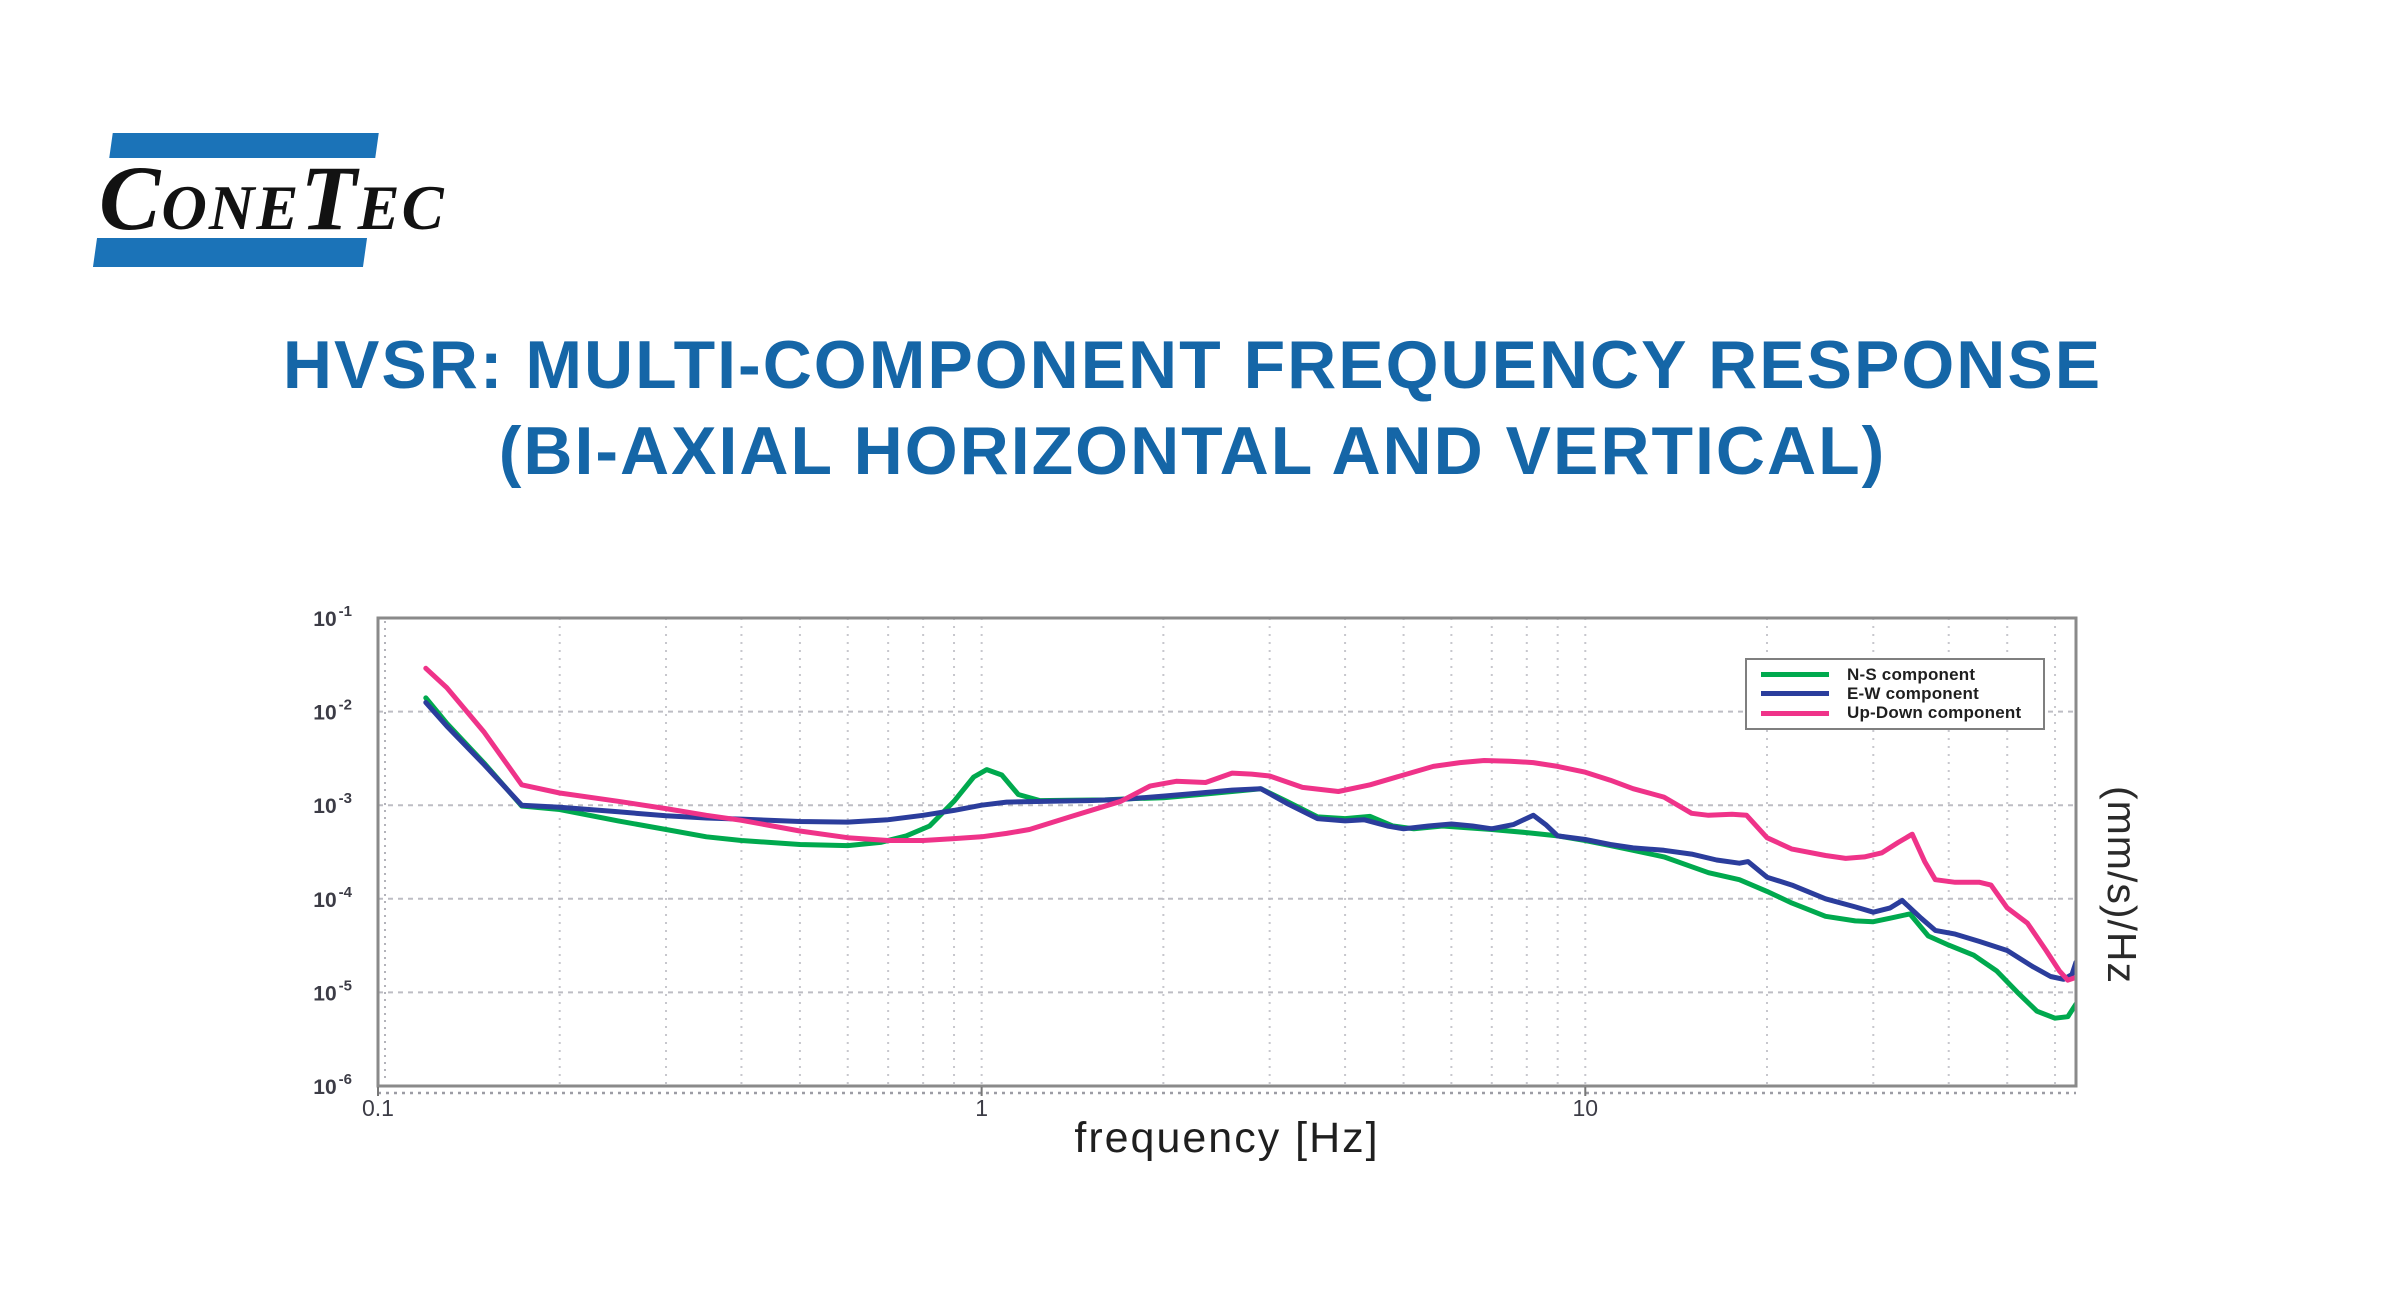 This screenshot has width=2385, height=1302. What do you see at coordinates (378, 1108) in the screenshot?
I see `svg-text: 0.1` at bounding box center [378, 1108].